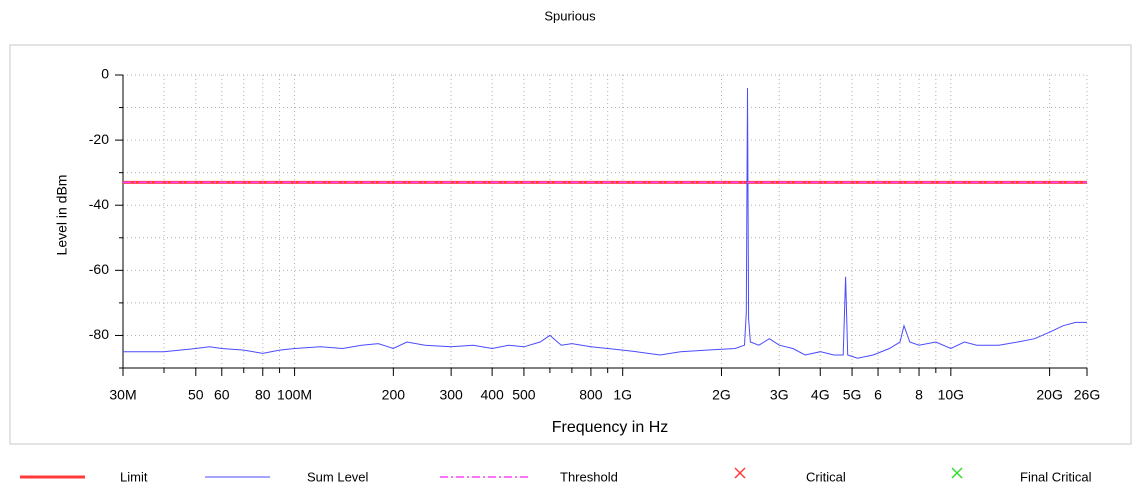  I want to click on y-tick-label: -40, so click(99, 204).